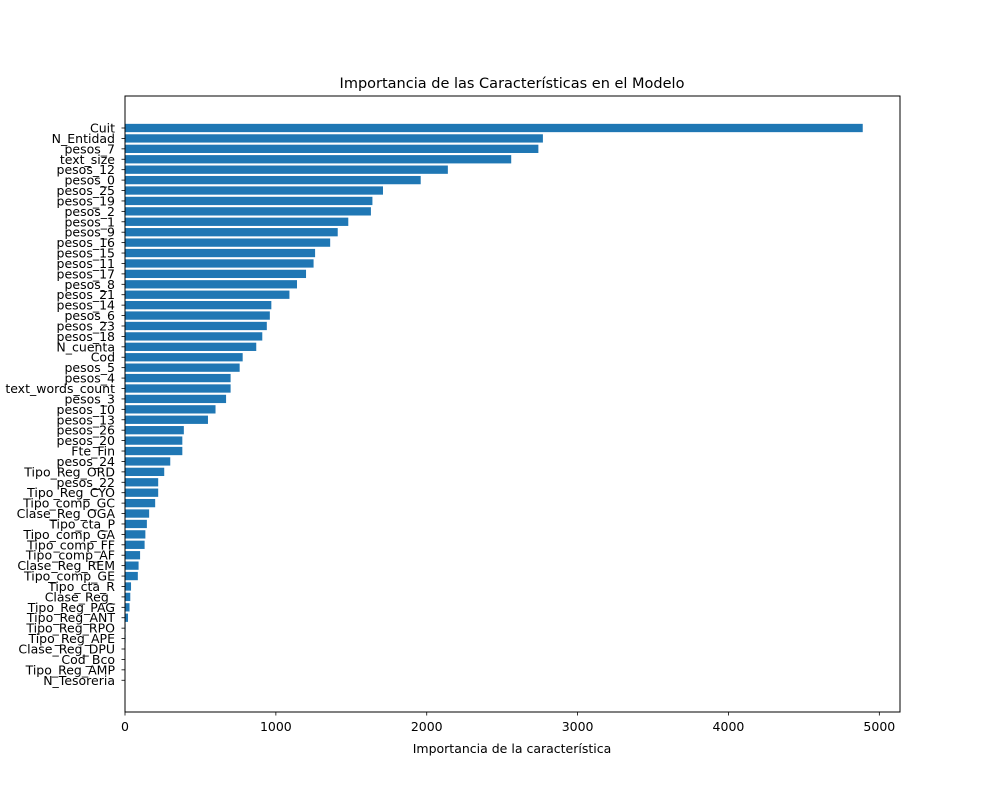 The height and width of the screenshot is (800, 1000). Describe the element at coordinates (81, 523) in the screenshot. I see `y-tick-label: Tipo_cta_P` at that location.